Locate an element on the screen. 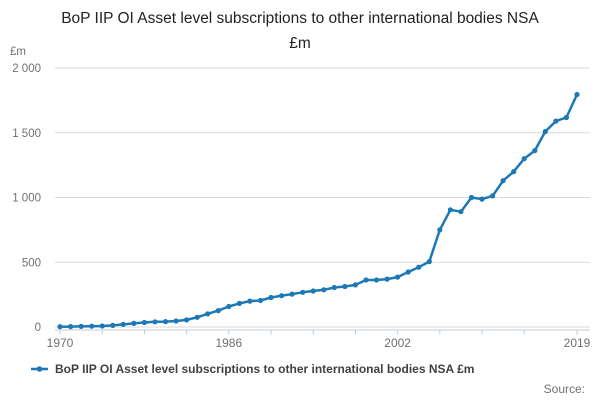 This screenshot has height=400, width=600. y-axis-tick-label: 500 is located at coordinates (31, 263).